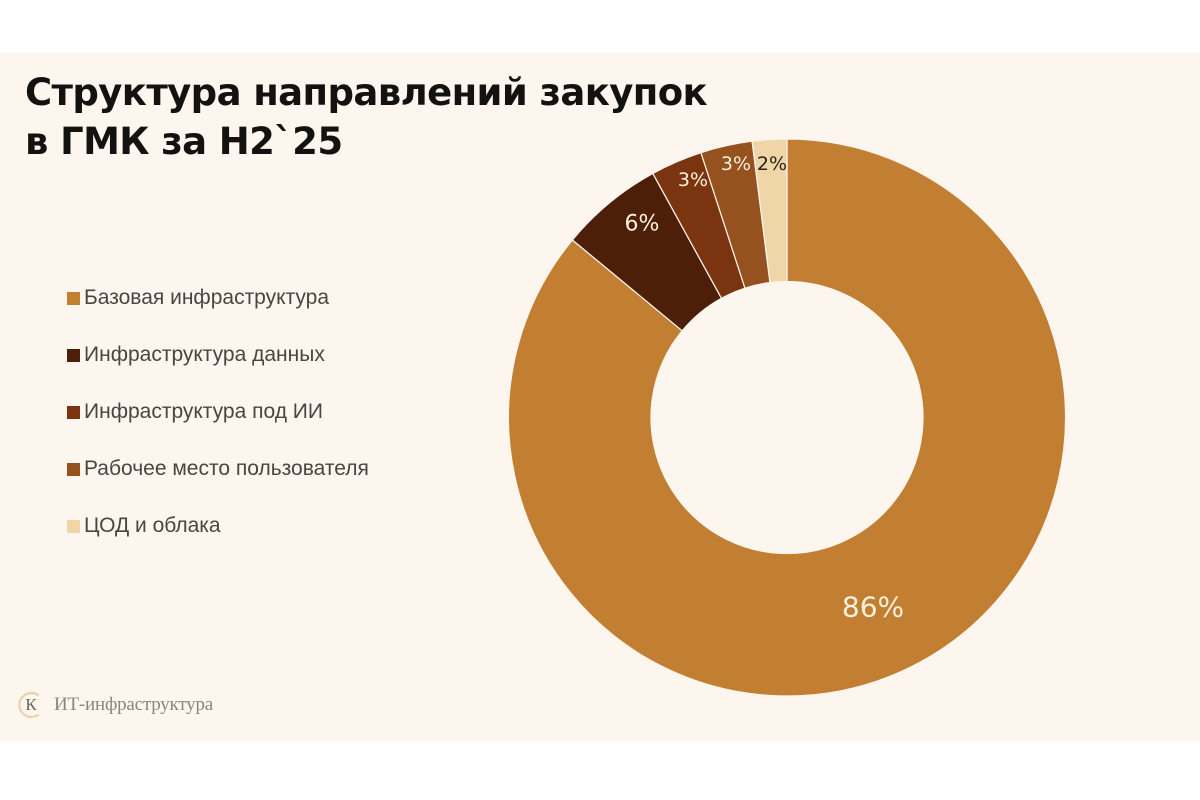 This screenshot has height=800, width=1200. Describe the element at coordinates (184, 141) in the screenshot. I see `chart-title-line-2: в ГМК за Н2`25` at that location.